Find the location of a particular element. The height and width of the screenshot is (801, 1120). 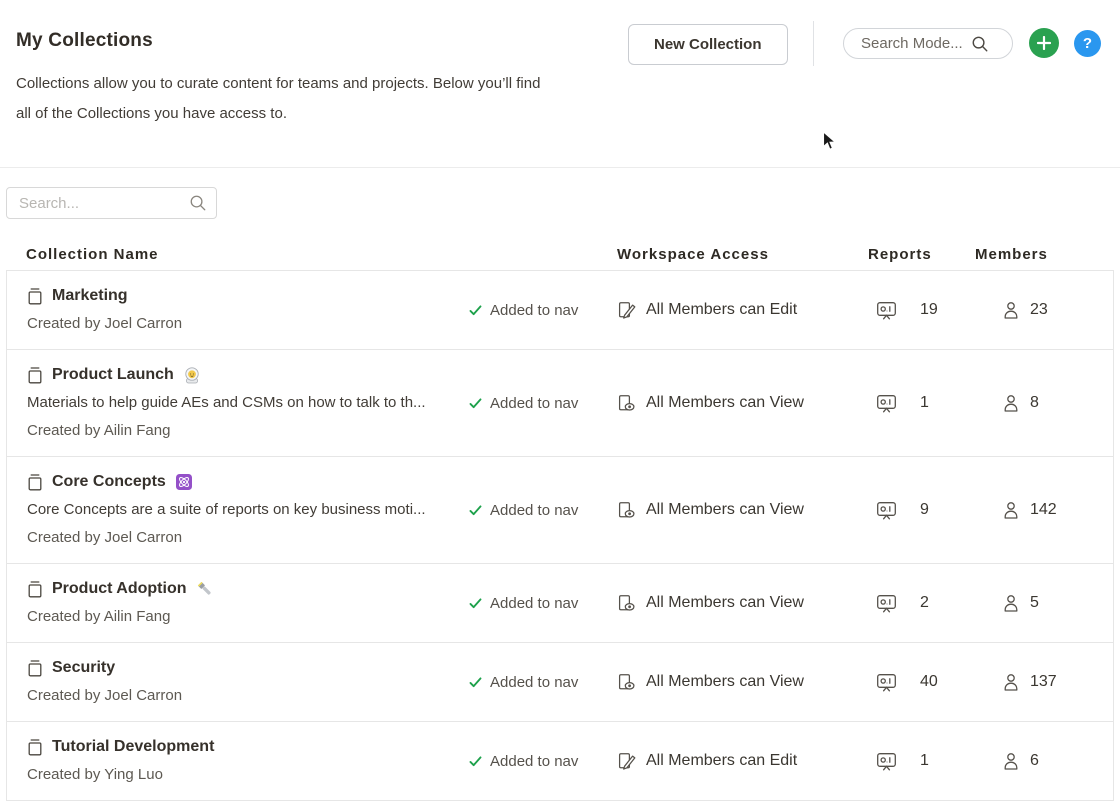

members-cell: 142 is located at coordinates (1056, 510).